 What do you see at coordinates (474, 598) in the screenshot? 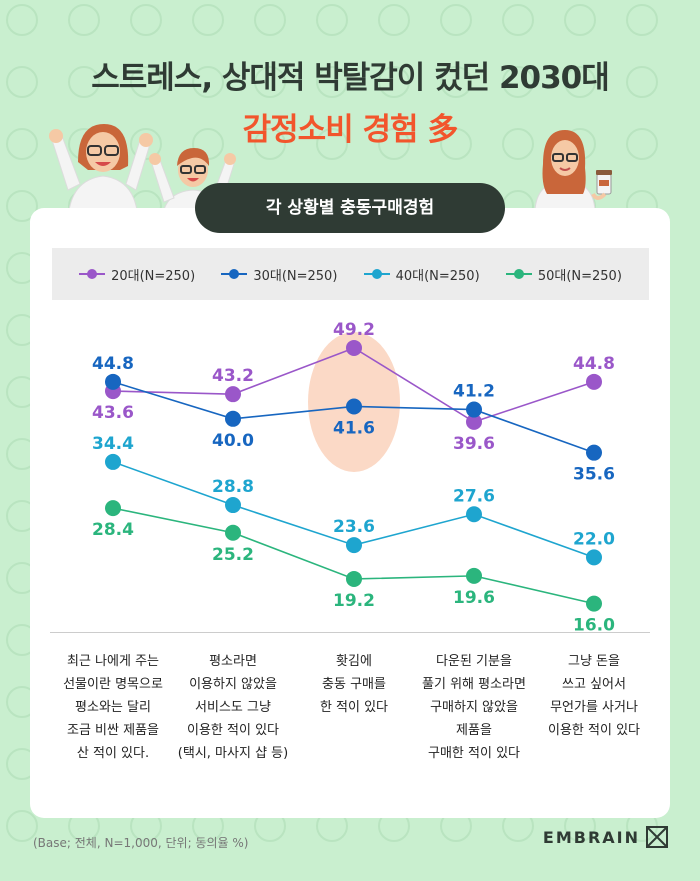
I see `data-label-3-3: 19.6` at bounding box center [474, 598].